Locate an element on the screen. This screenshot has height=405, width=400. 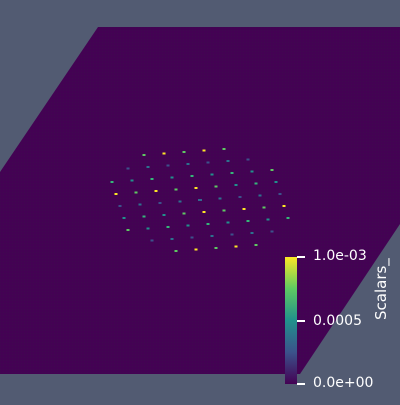
colorbar-title: Scalars_ is located at coordinates (381, 289).